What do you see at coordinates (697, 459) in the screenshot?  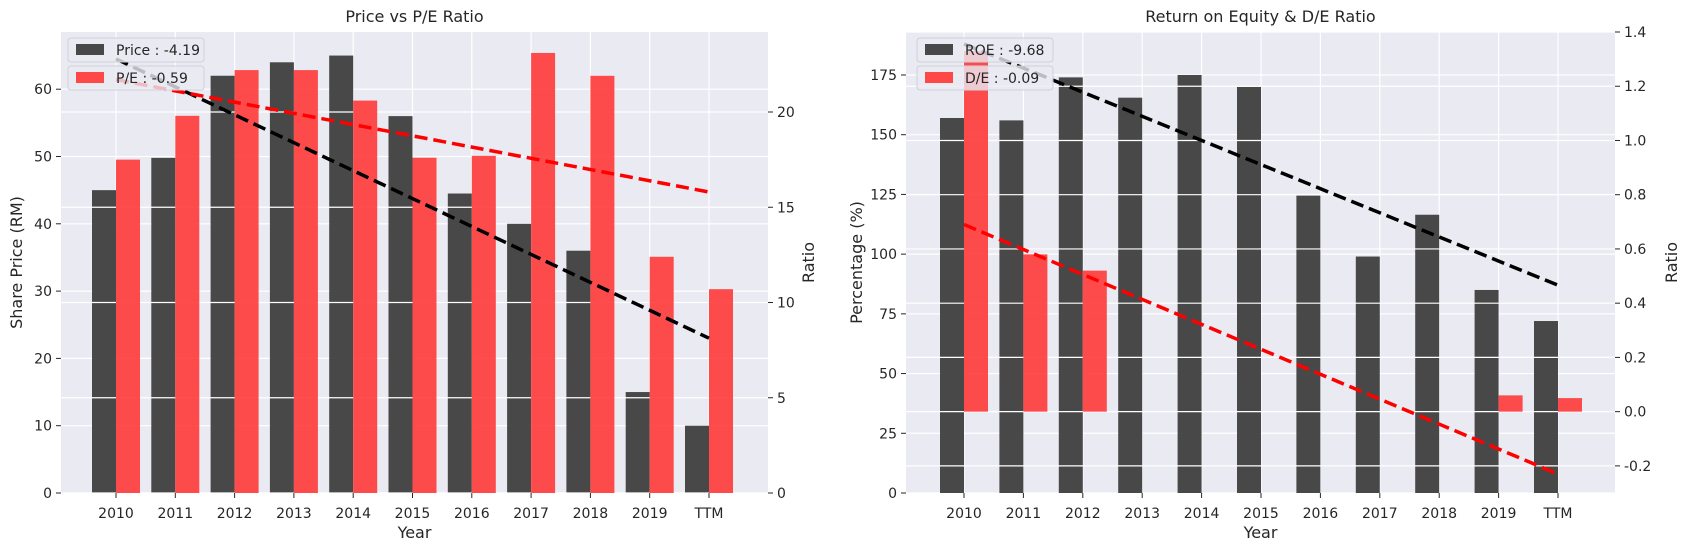 I see `bar-price-TTM` at bounding box center [697, 459].